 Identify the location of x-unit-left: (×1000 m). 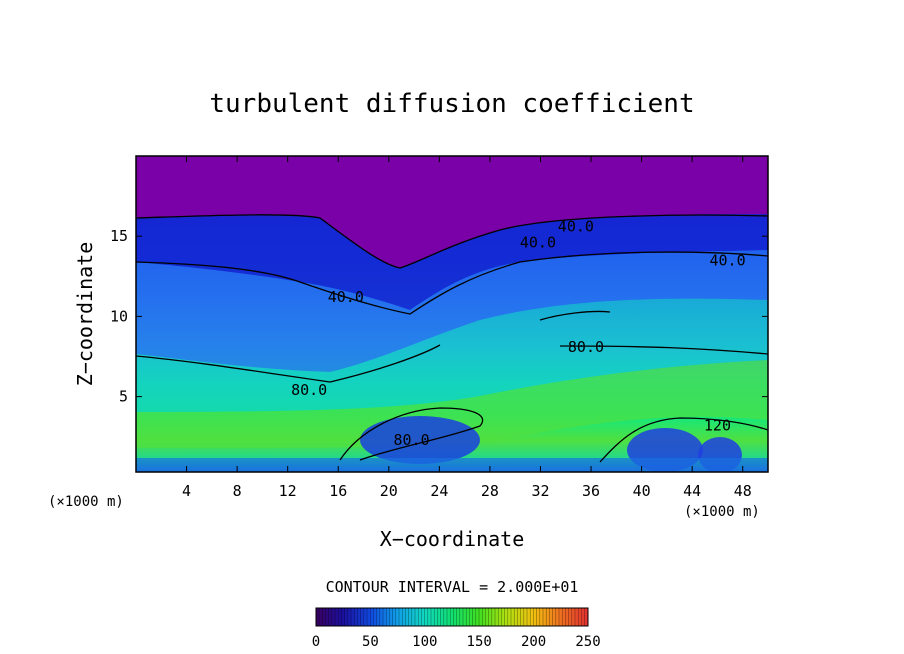
(86, 502).